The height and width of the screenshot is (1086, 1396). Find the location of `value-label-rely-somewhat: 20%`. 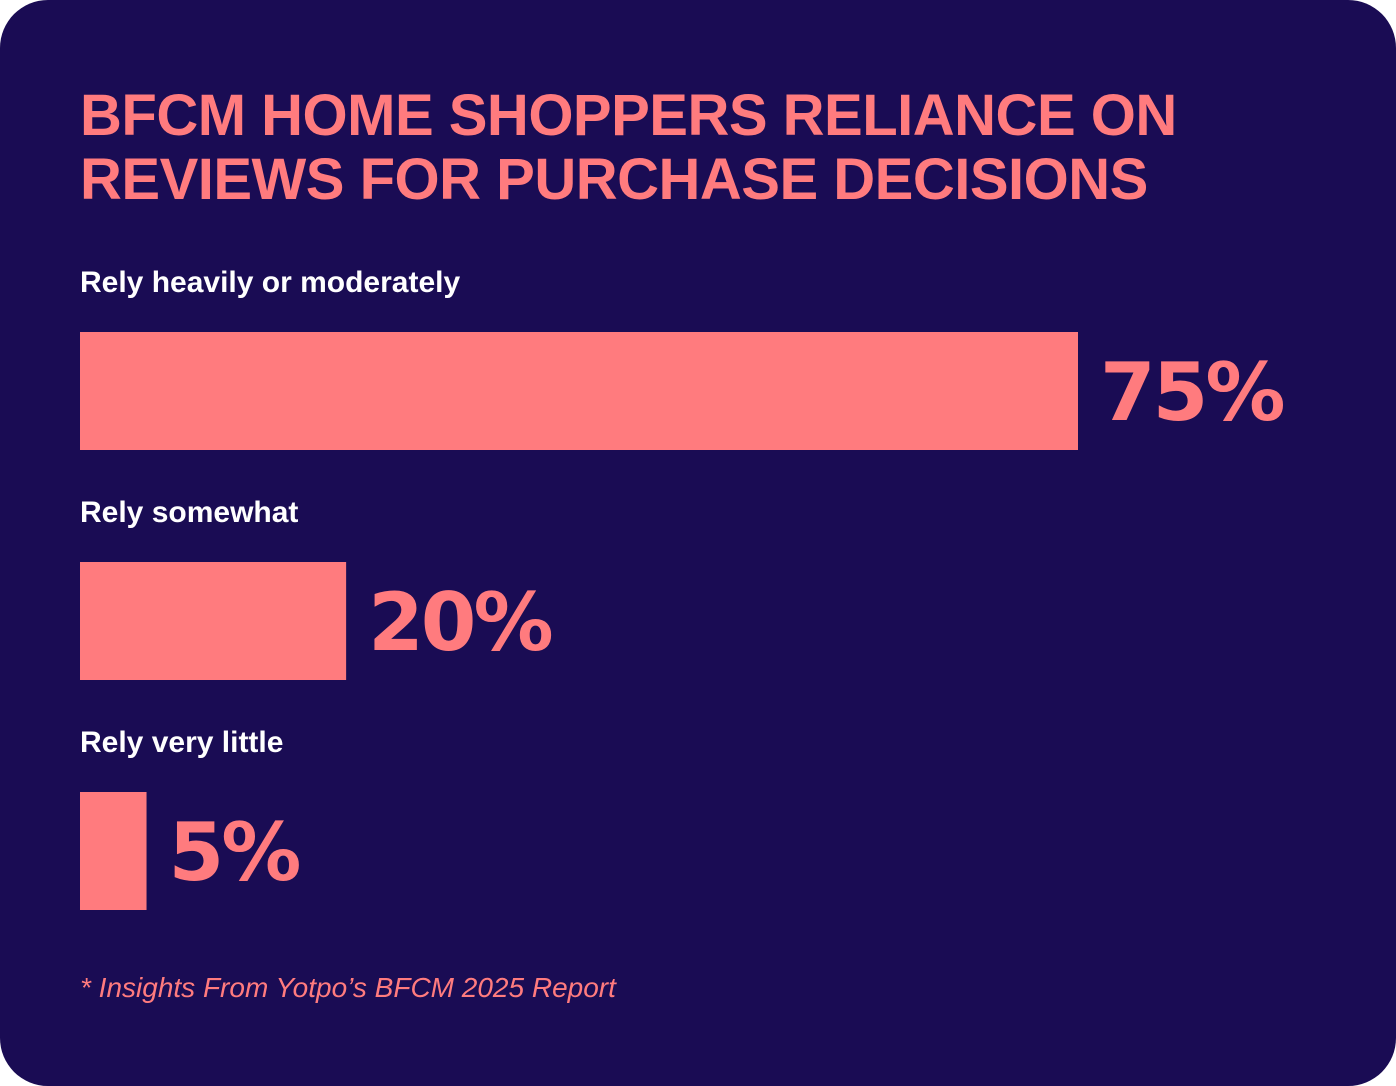

value-label-rely-somewhat: 20% is located at coordinates (459, 622).